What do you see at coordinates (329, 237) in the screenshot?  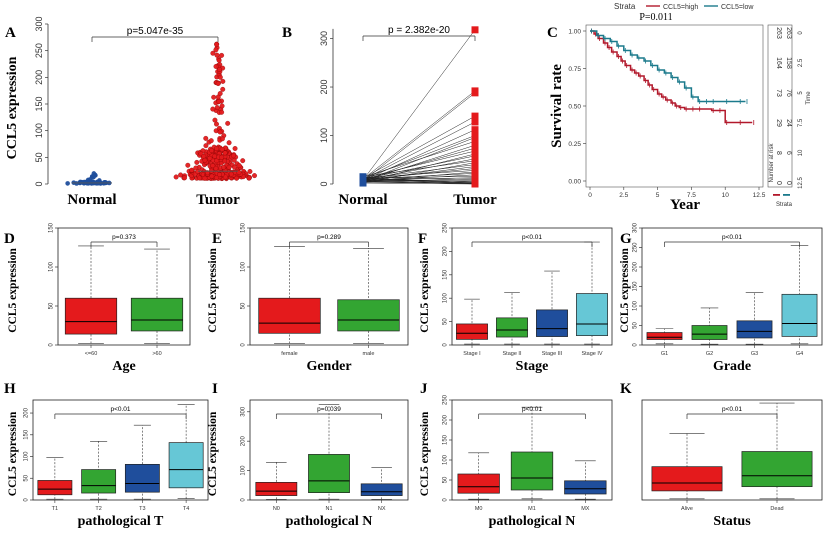 I see `p-value: p=0.289` at bounding box center [329, 237].